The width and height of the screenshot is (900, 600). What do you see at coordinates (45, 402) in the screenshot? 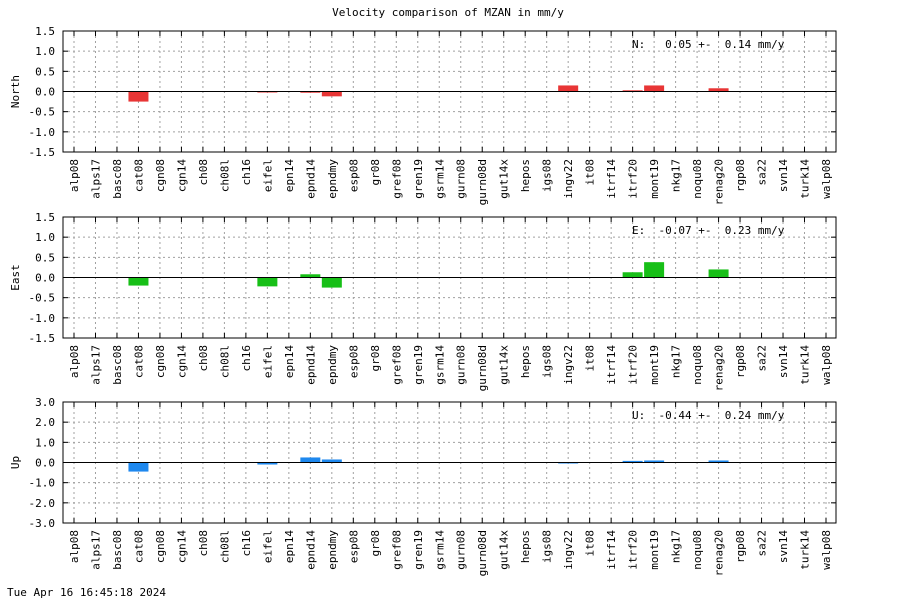
I see `y-tick-label: 3.0` at bounding box center [45, 402].